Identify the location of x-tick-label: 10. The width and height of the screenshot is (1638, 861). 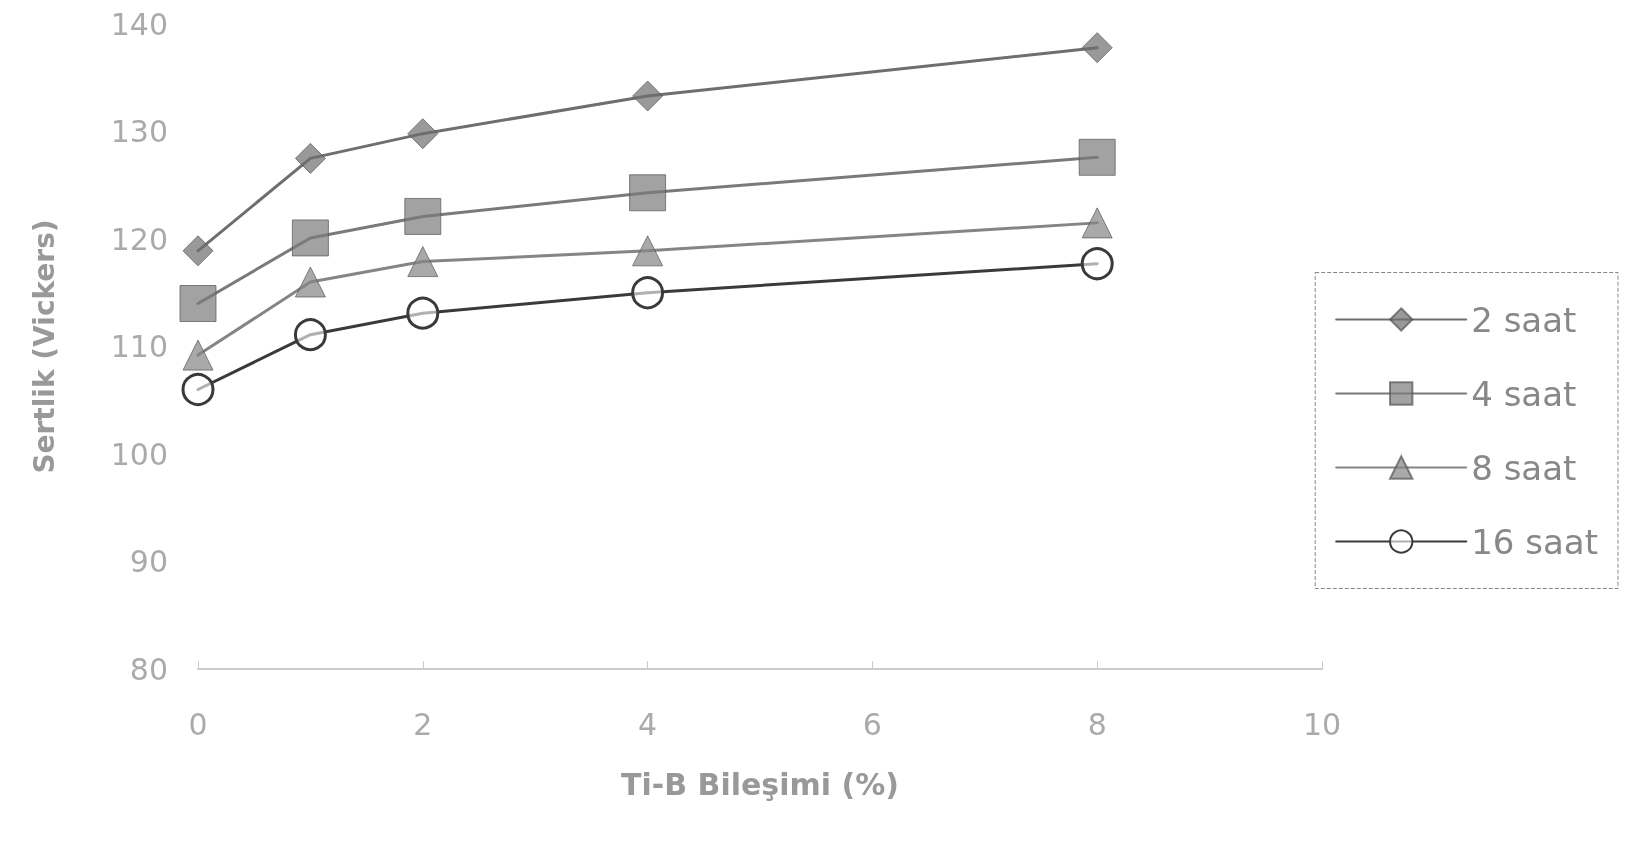
(1322, 724).